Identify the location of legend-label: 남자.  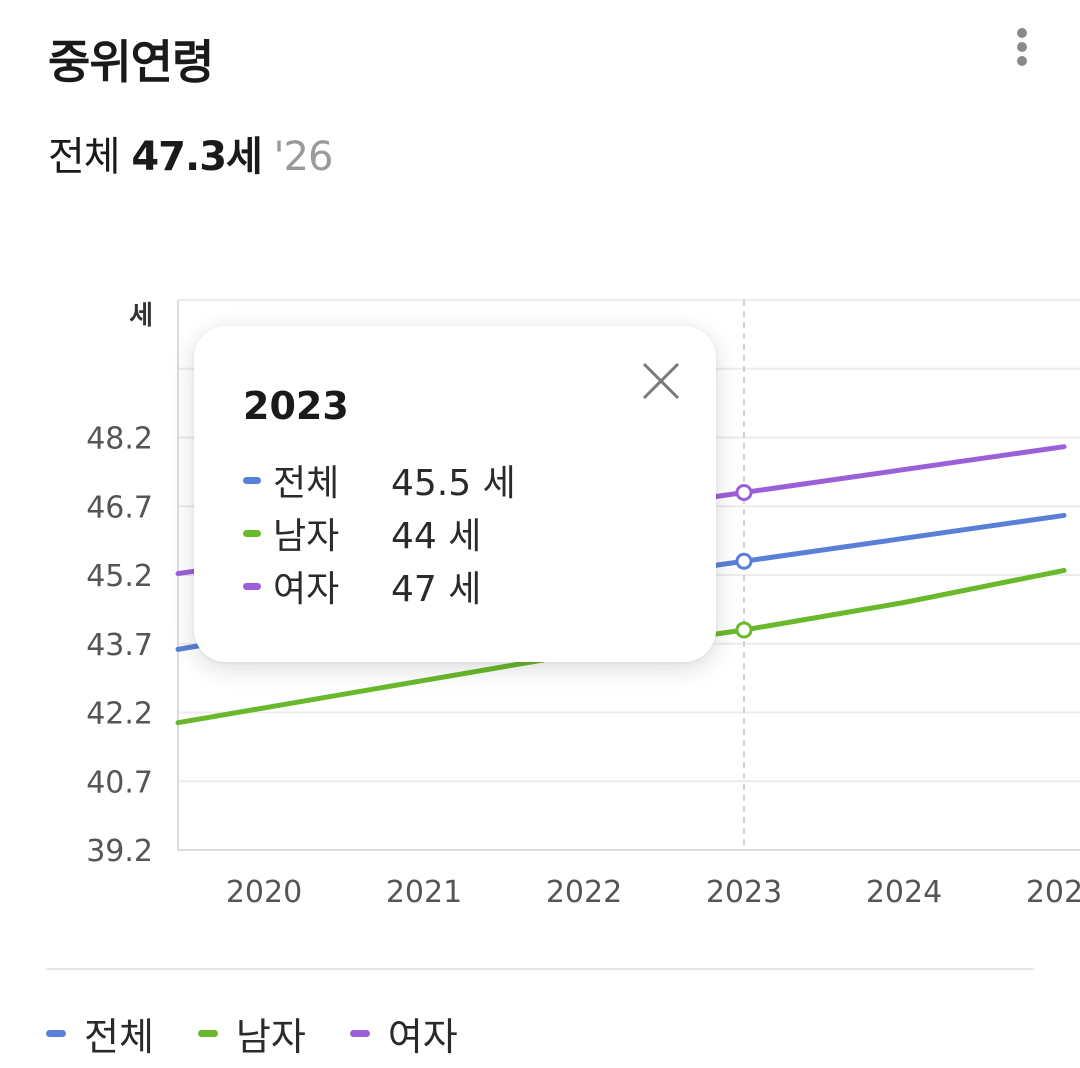
(270, 1037).